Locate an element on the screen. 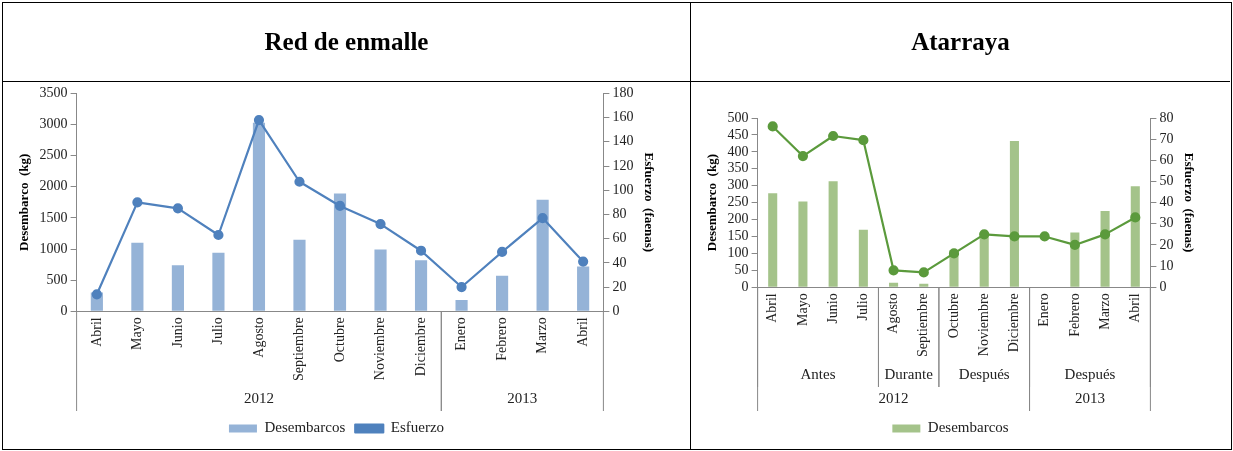  text: Durante is located at coordinates (909, 373).